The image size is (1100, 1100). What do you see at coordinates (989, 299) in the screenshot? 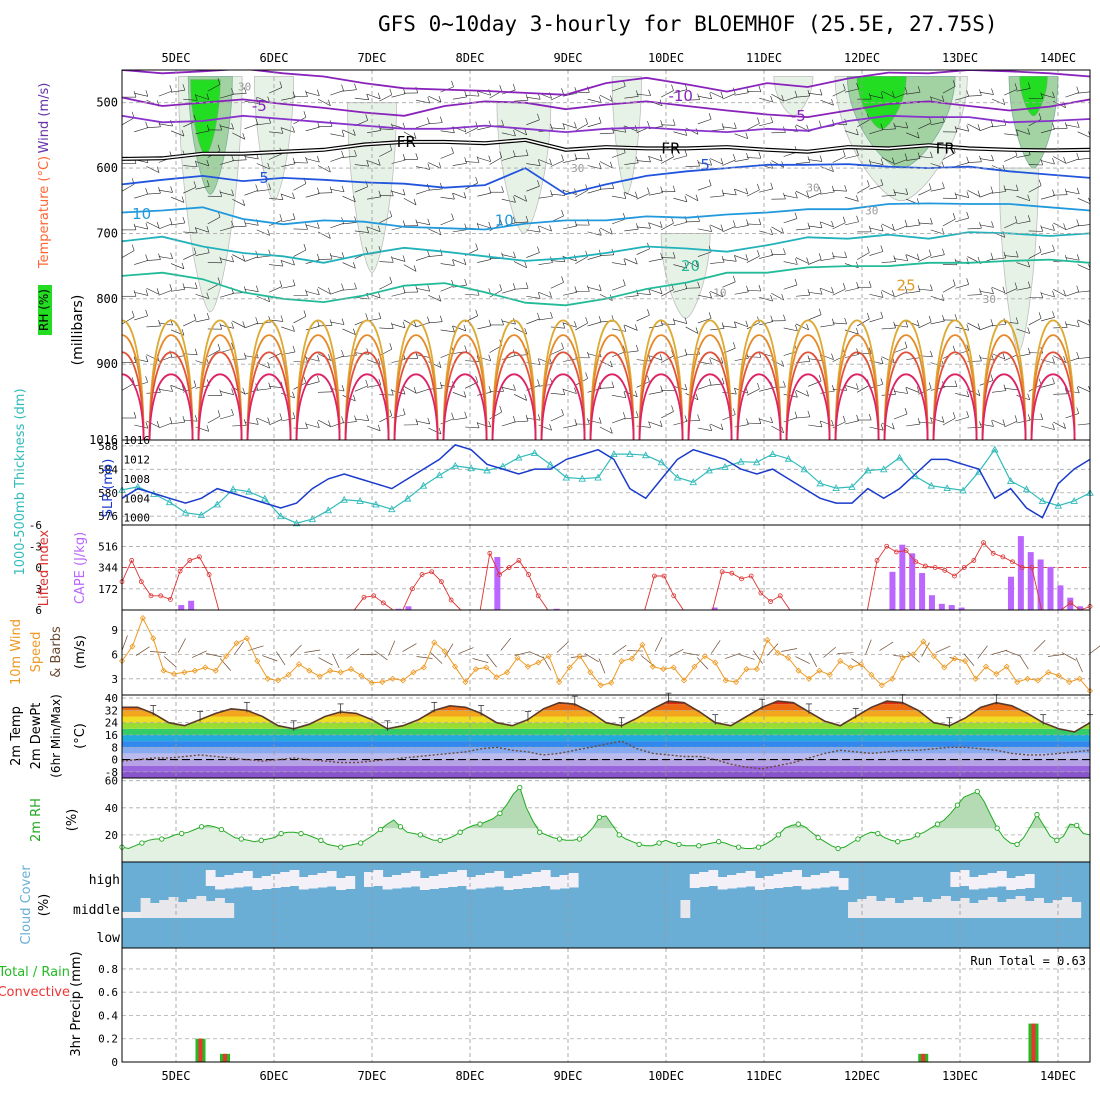
I see `rh-contour-label: 30` at bounding box center [989, 299].